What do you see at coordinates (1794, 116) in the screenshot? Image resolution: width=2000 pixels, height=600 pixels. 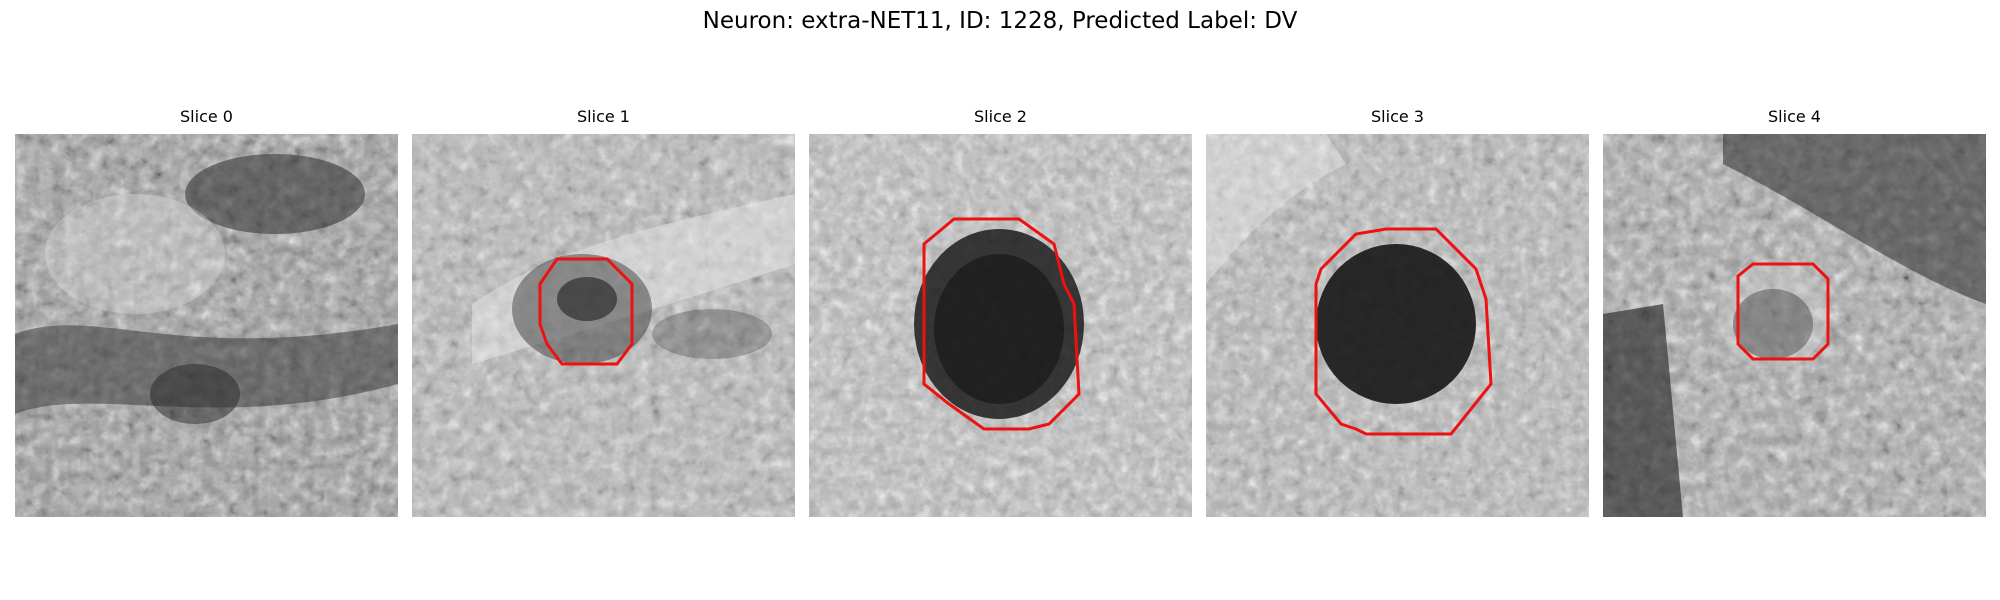 I see `slice-title-4: Slice 4` at bounding box center [1794, 116].